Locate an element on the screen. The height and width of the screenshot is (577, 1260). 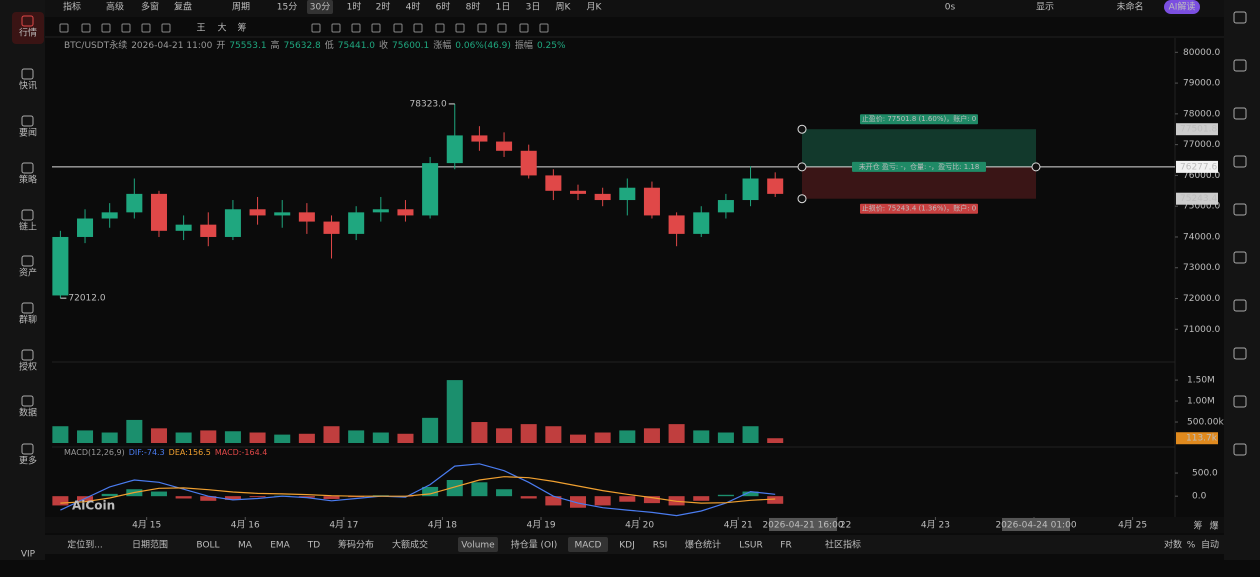
toolbar-item: 6时 is located at coordinates (443, 7).